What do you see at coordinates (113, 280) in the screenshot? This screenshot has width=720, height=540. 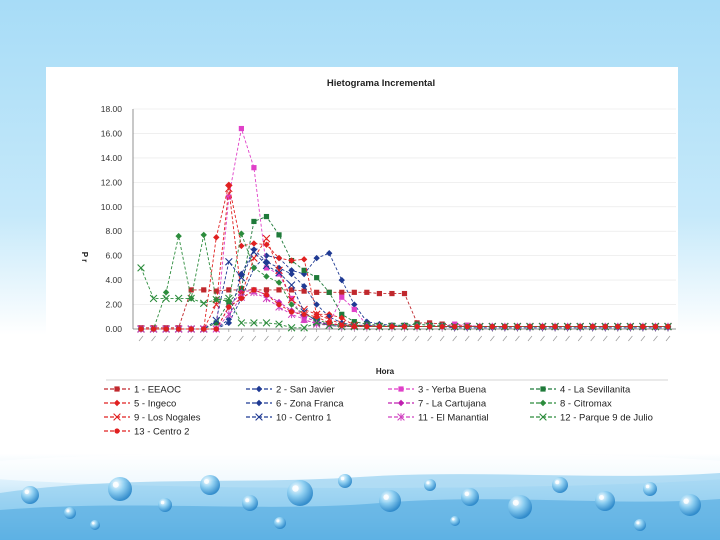 I see `y-tick-label: 4.00` at bounding box center [113, 280].